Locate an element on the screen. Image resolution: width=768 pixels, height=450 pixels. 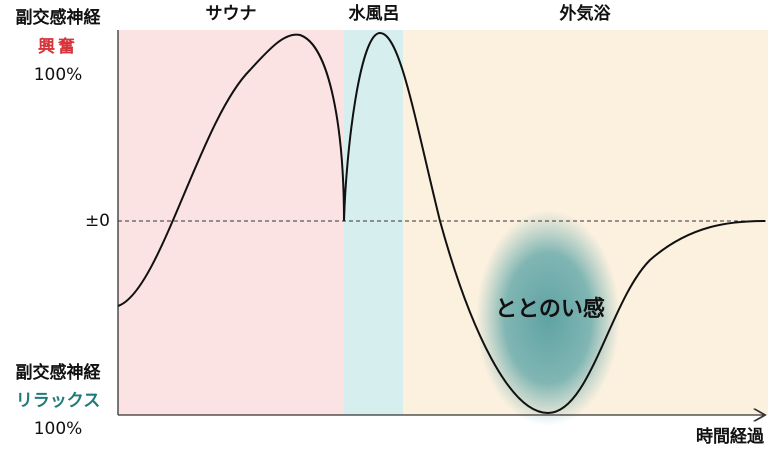
x-axis-label: 時間経過 is located at coordinates (730, 436).